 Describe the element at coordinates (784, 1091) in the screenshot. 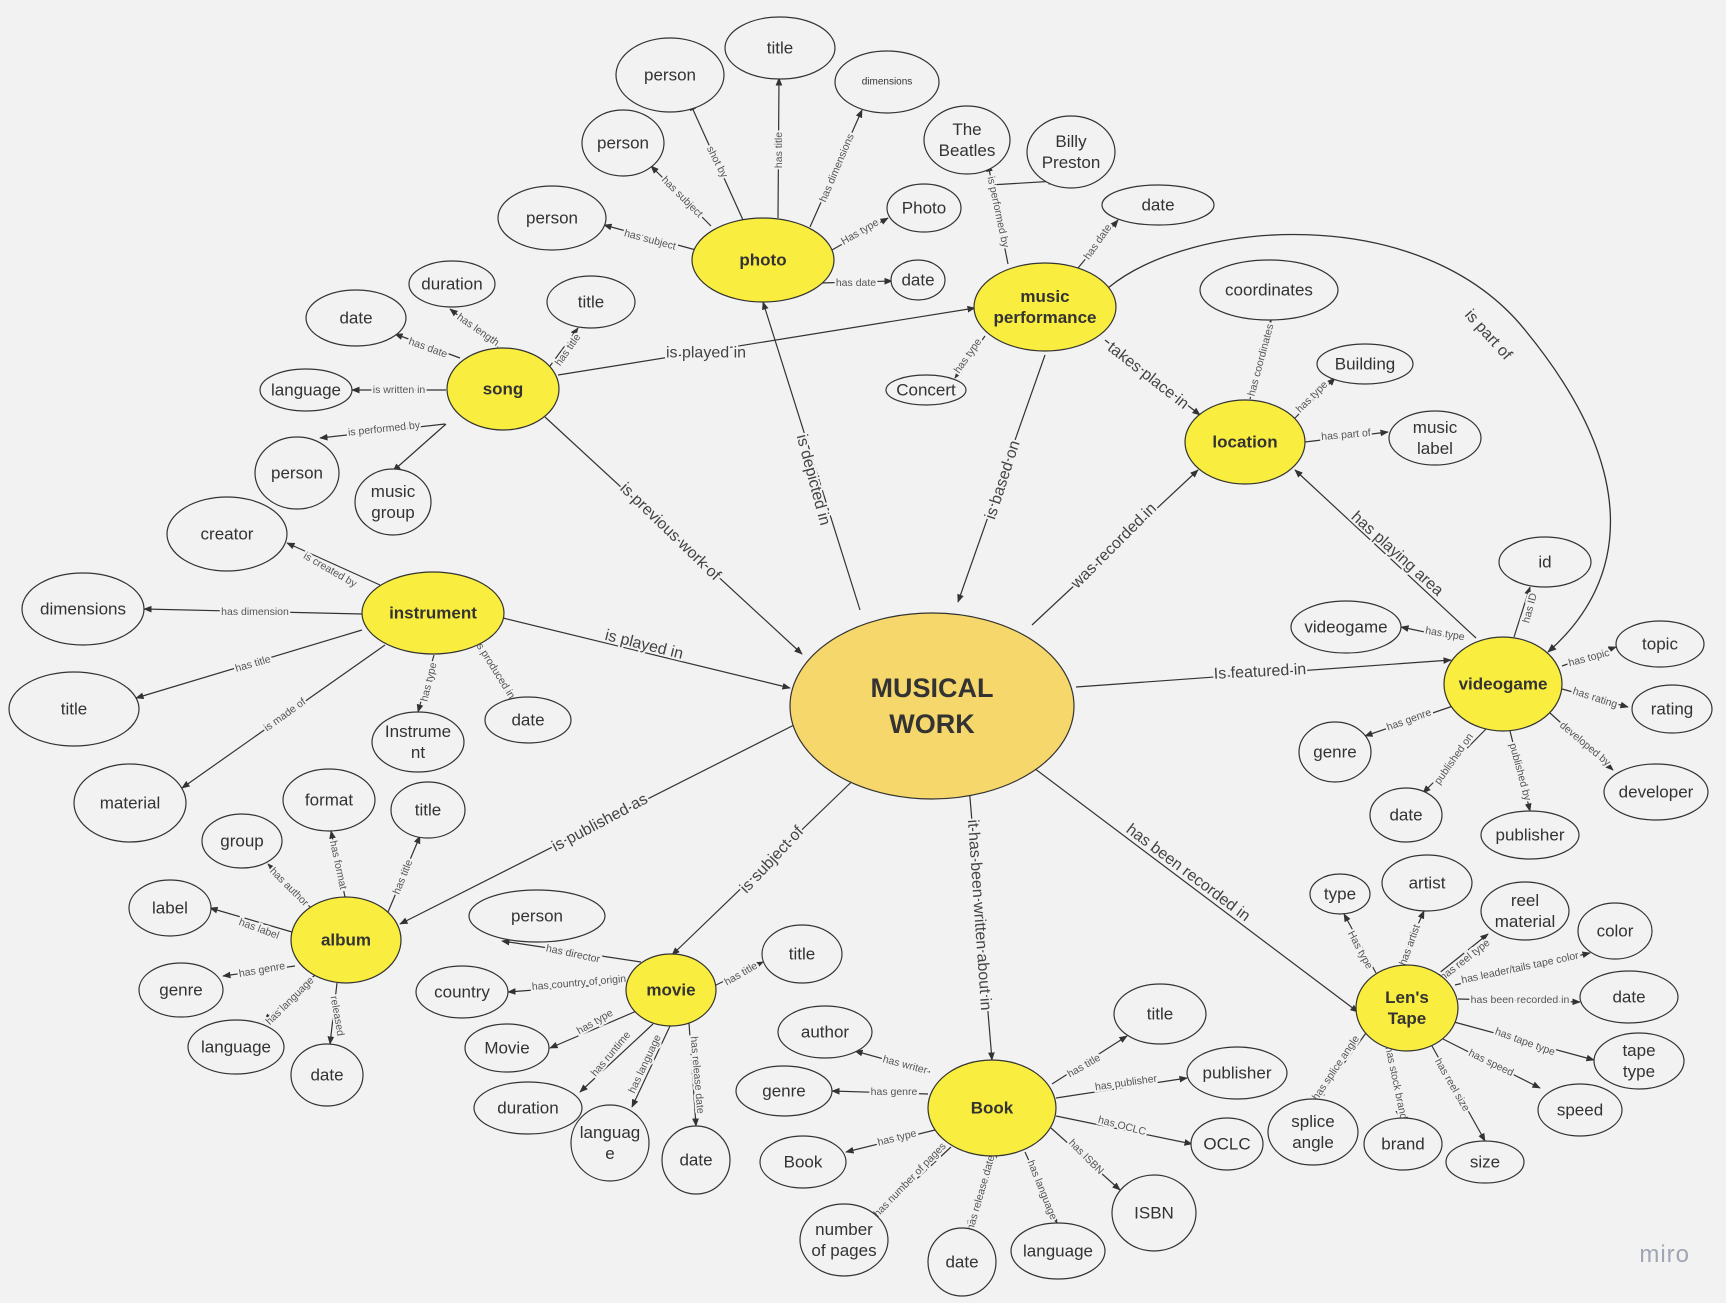

I see `node-node-bk-genre: genre` at that location.